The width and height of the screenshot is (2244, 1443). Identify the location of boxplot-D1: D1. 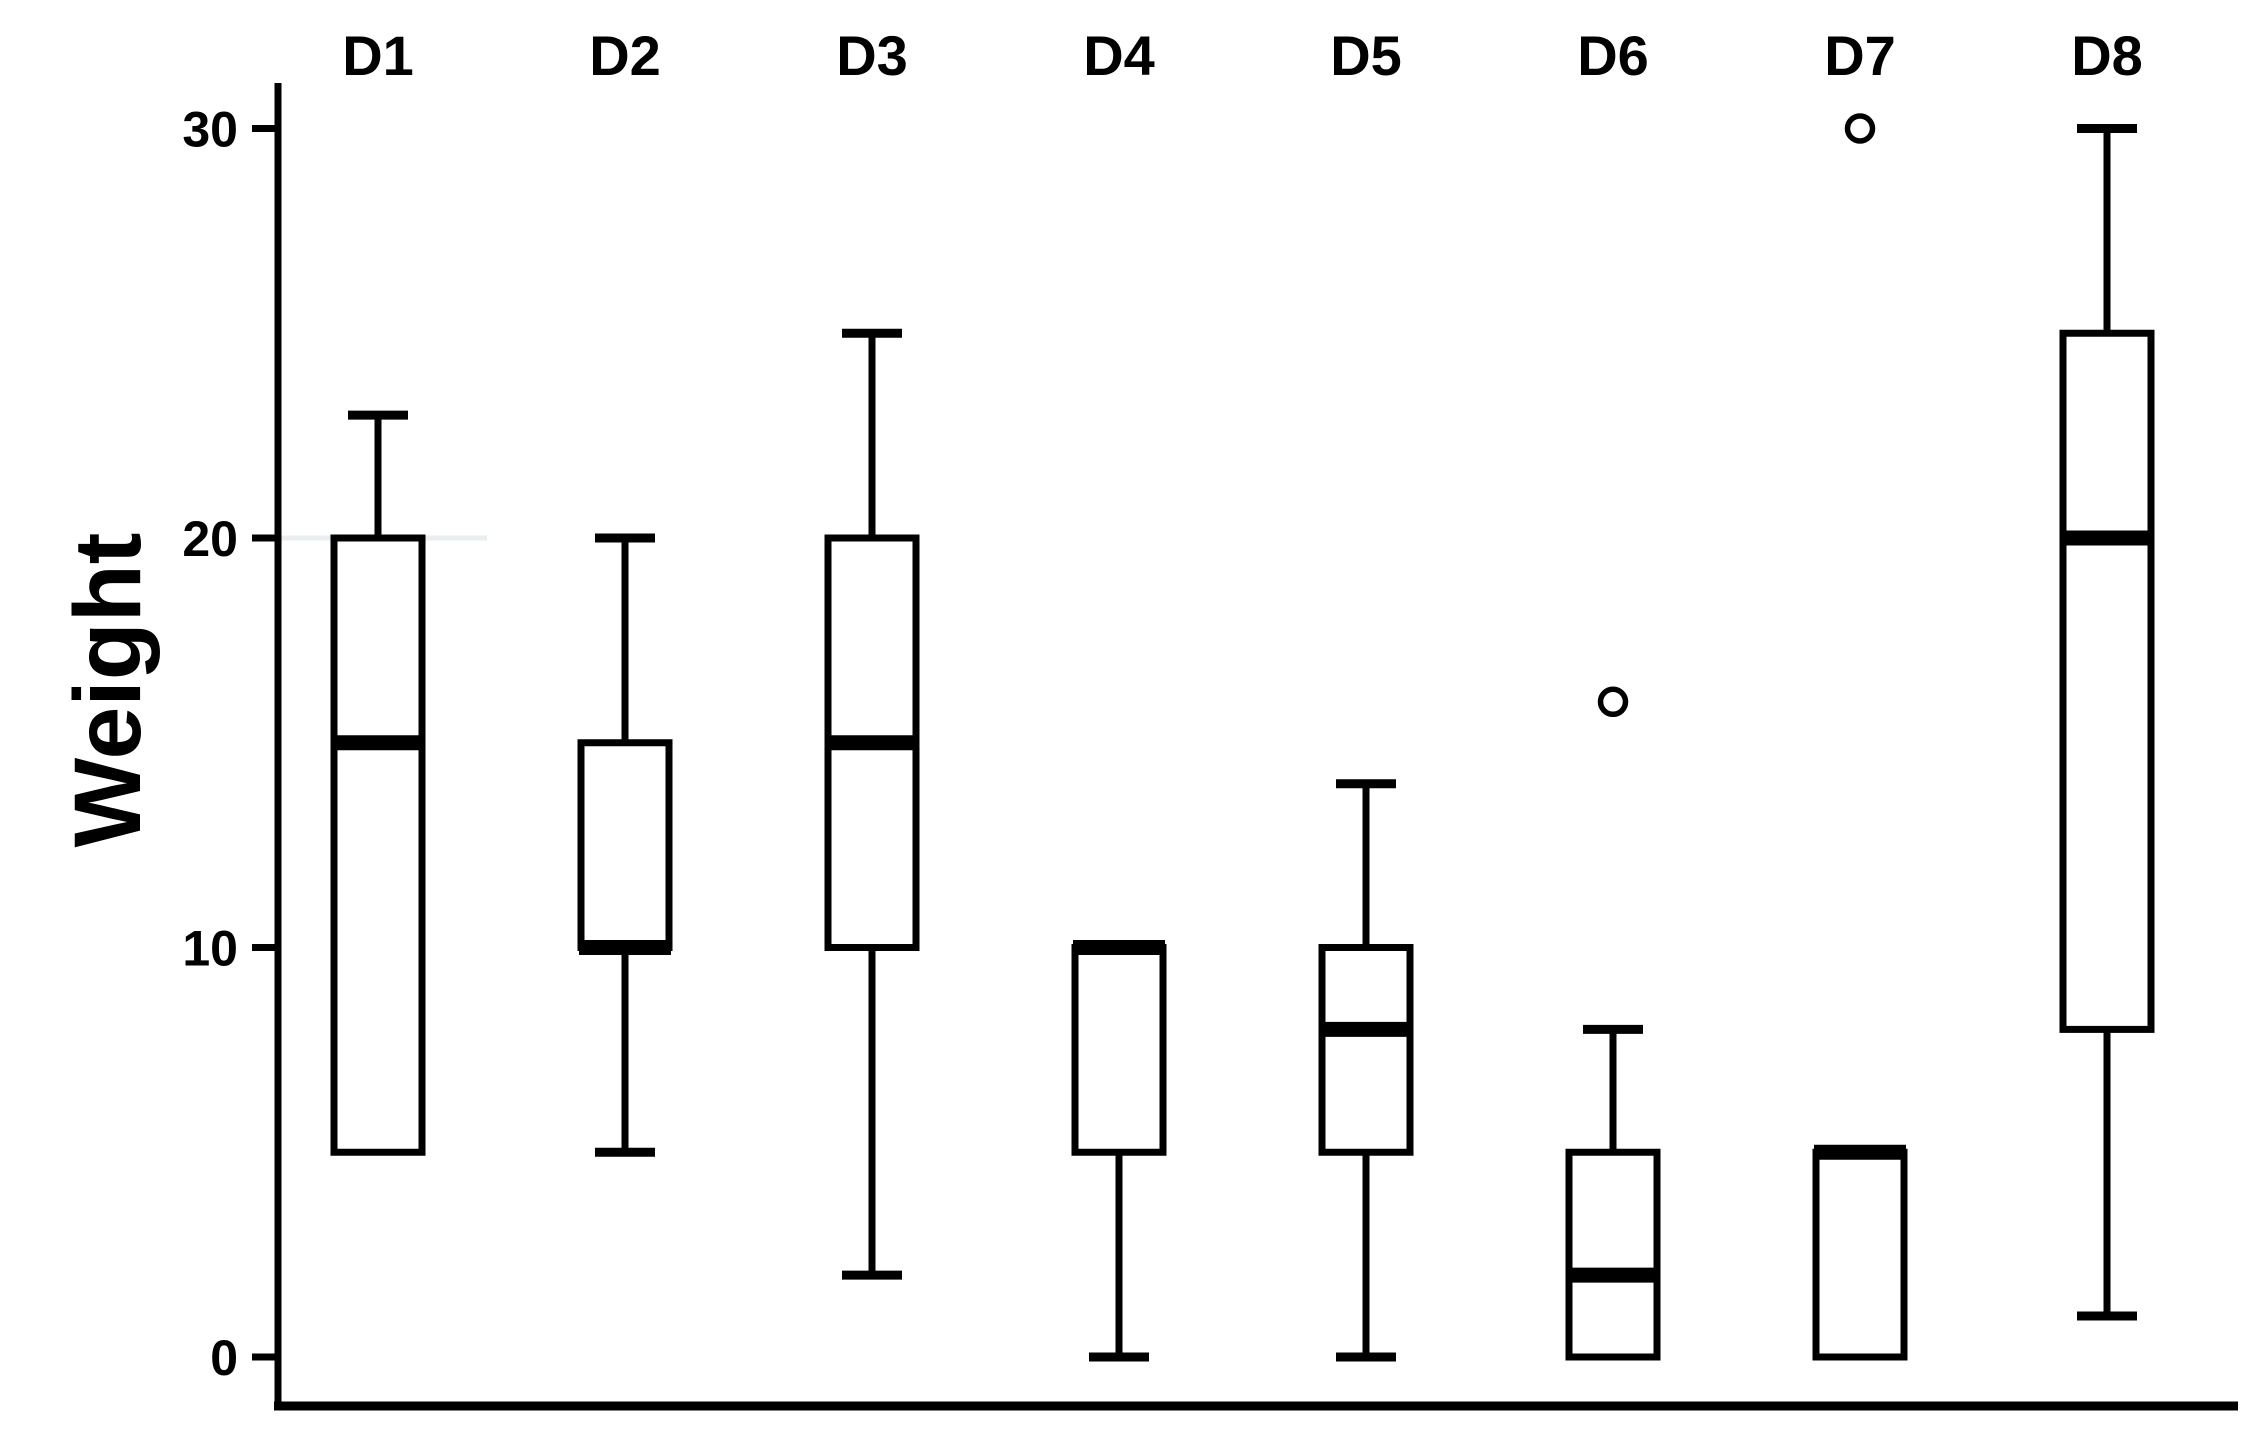
(378, 590).